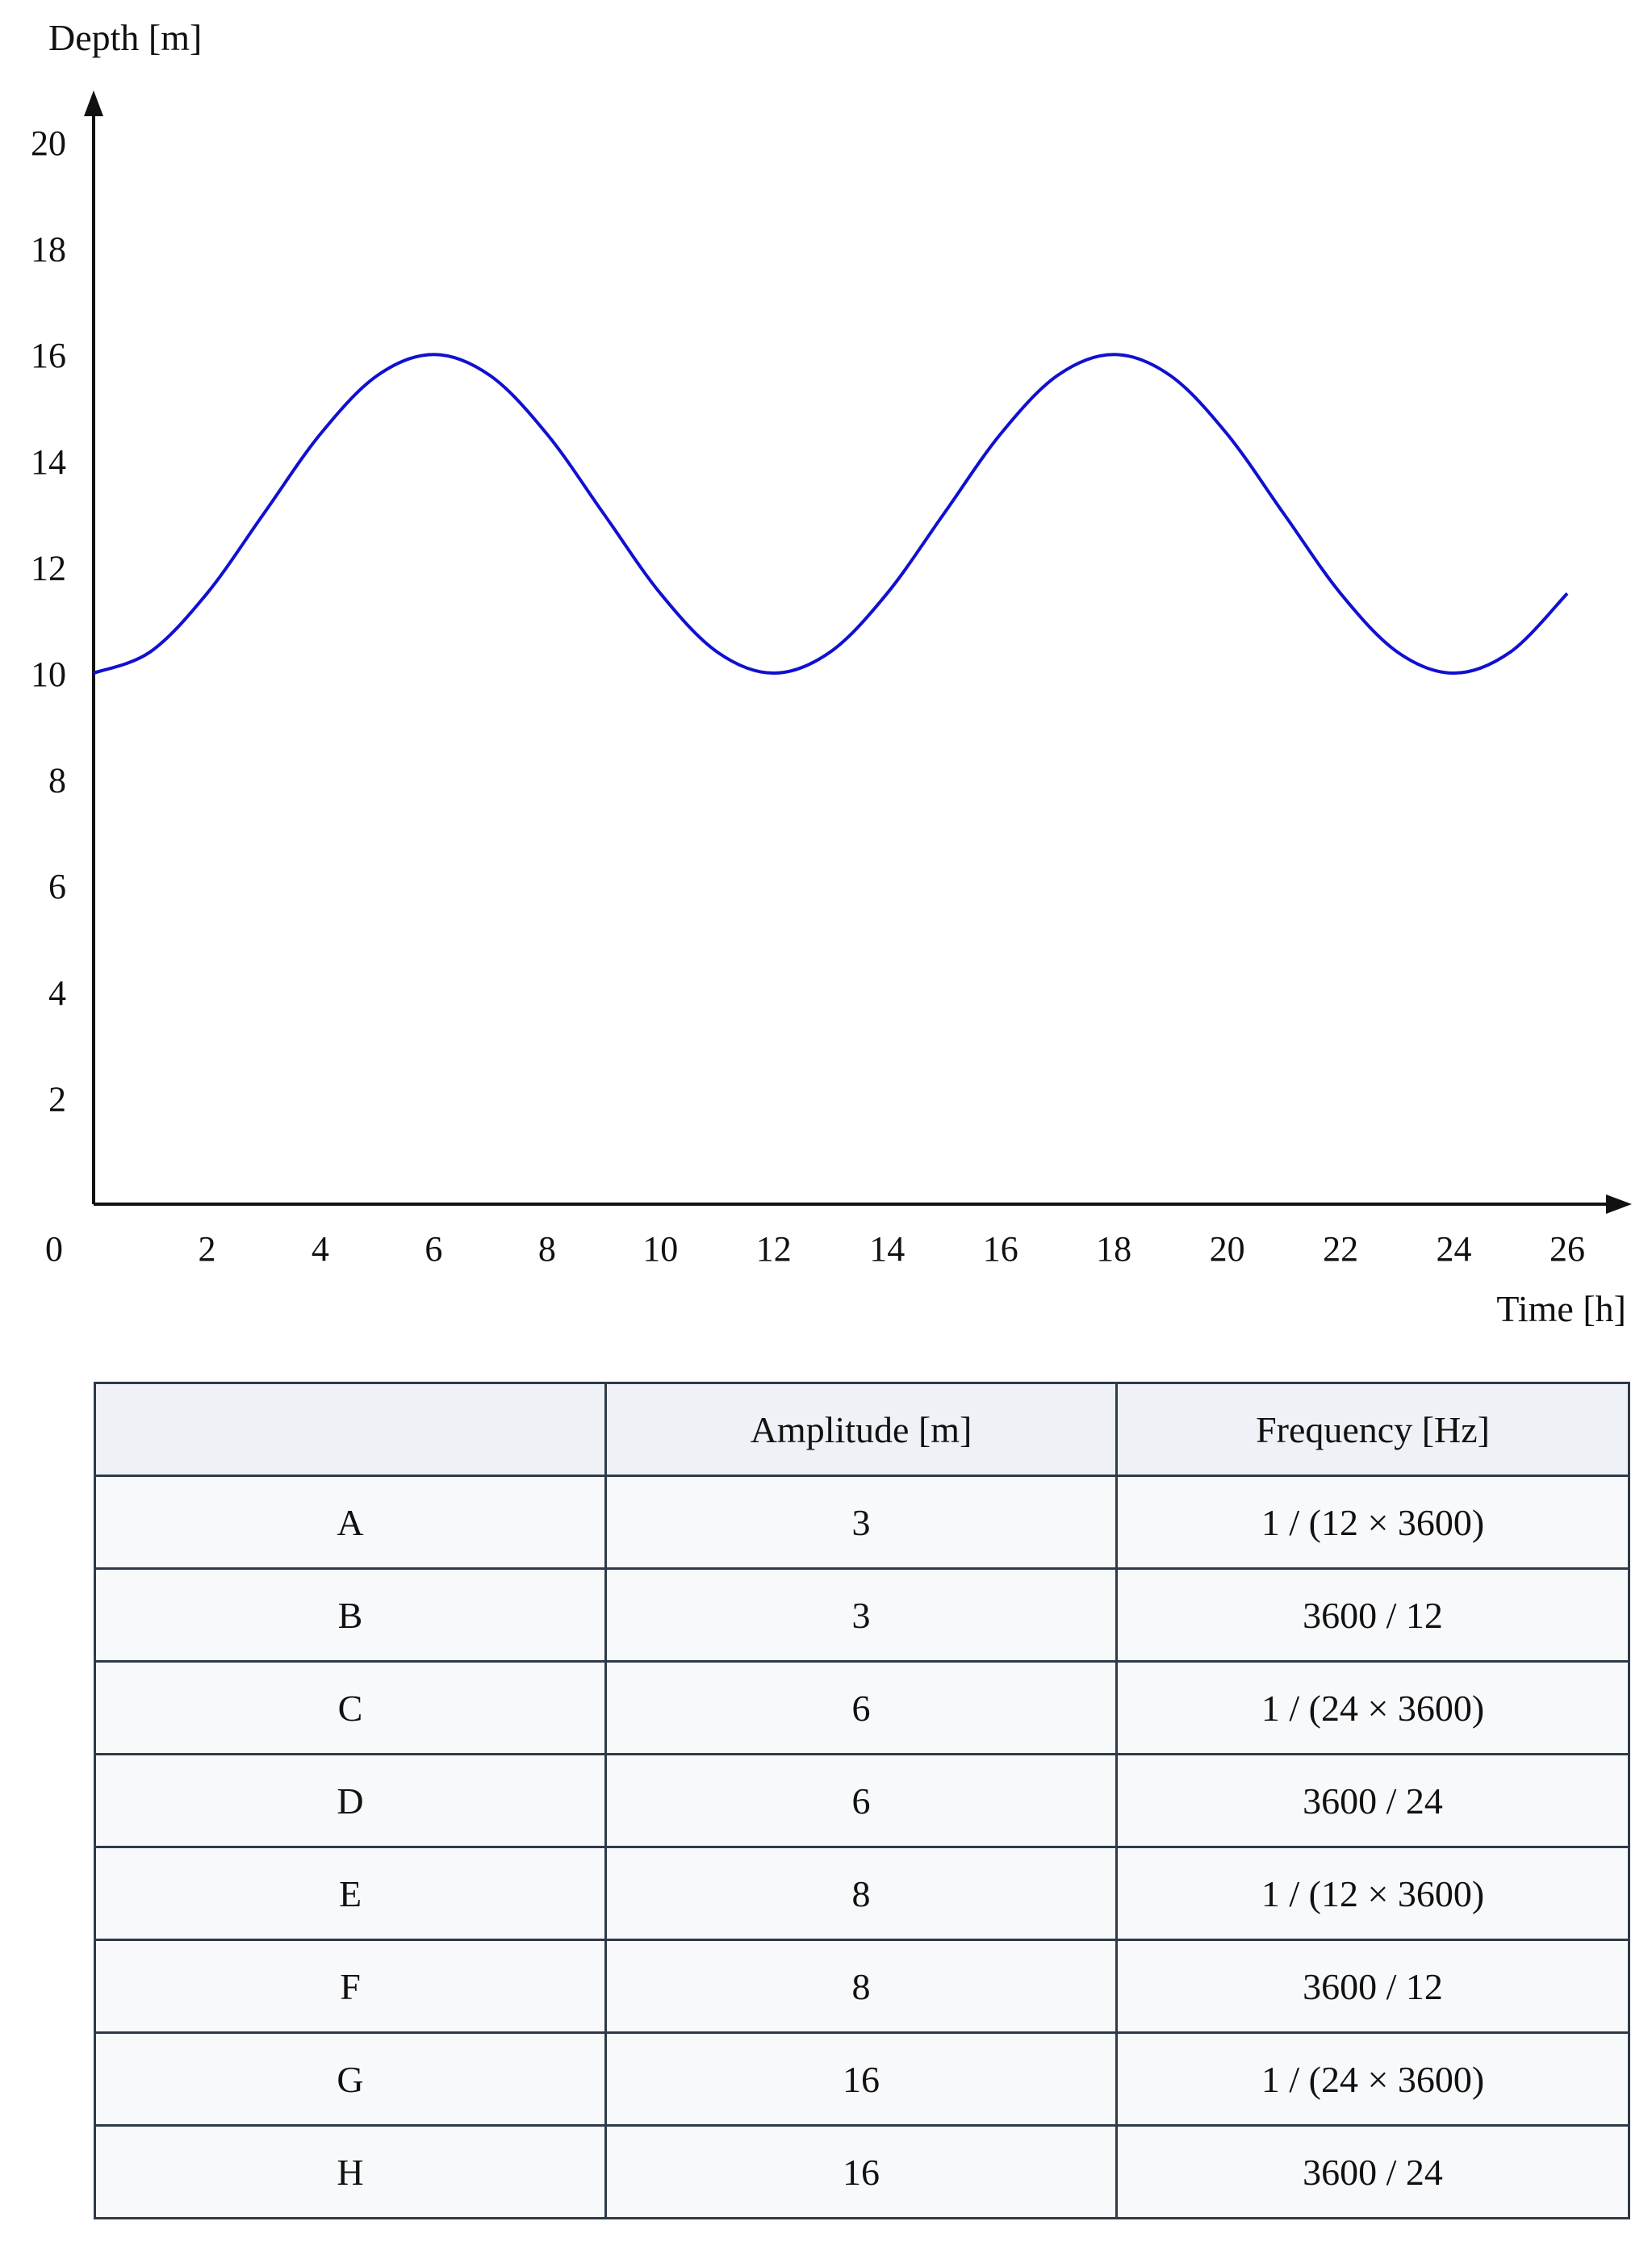 Image resolution: width=1652 pixels, height=2259 pixels. Describe the element at coordinates (350, 2171) in the screenshot. I see `option-letter: H` at that location.